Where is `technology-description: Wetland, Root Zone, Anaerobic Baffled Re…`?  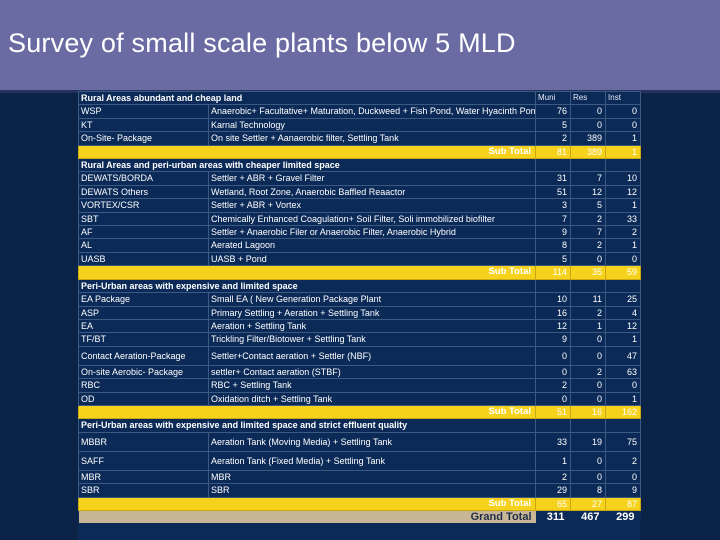 technology-description: Wetland, Root Zone, Anaerobic Baffled Re… is located at coordinates (372, 192).